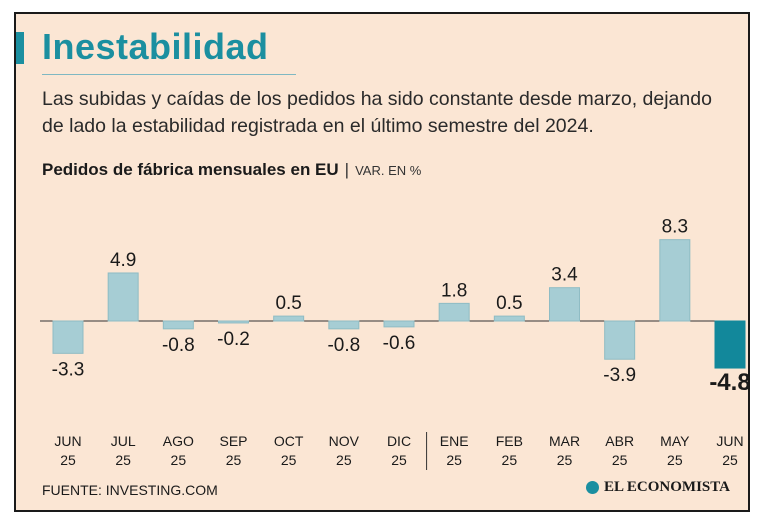  What do you see at coordinates (233, 339) in the screenshot?
I see `data-label: -0.2` at bounding box center [233, 339].